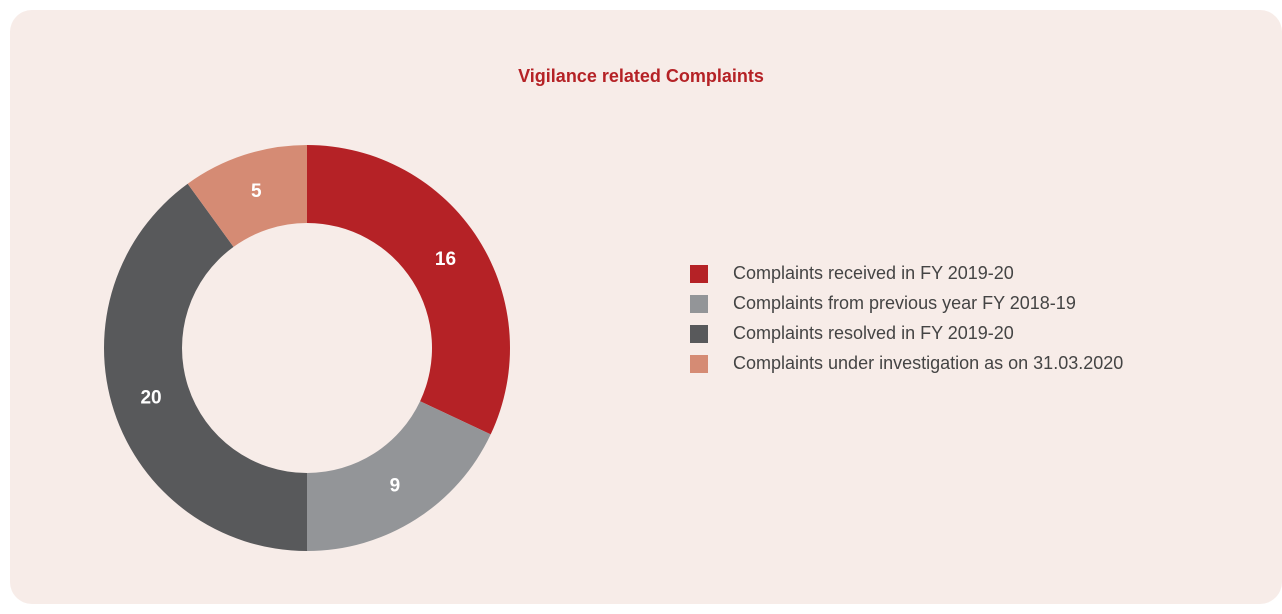  Describe the element at coordinates (395, 485) in the screenshot. I see `value-label: 9` at that location.